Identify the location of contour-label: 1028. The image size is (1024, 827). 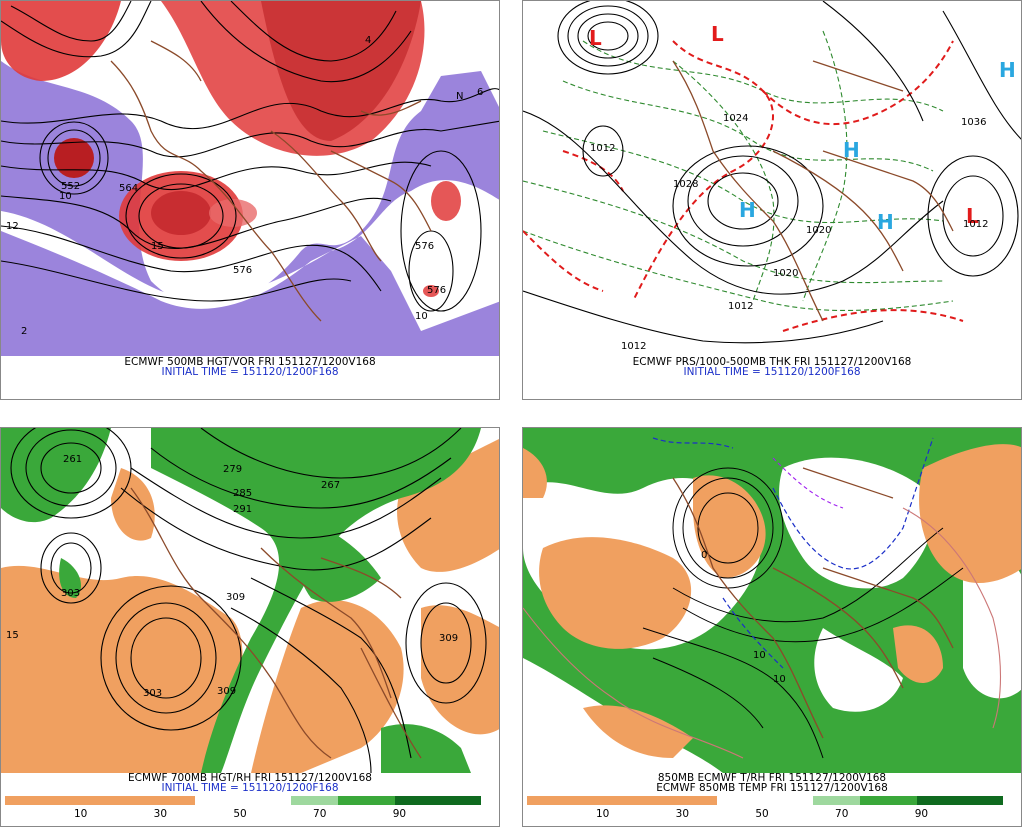
(685, 184).